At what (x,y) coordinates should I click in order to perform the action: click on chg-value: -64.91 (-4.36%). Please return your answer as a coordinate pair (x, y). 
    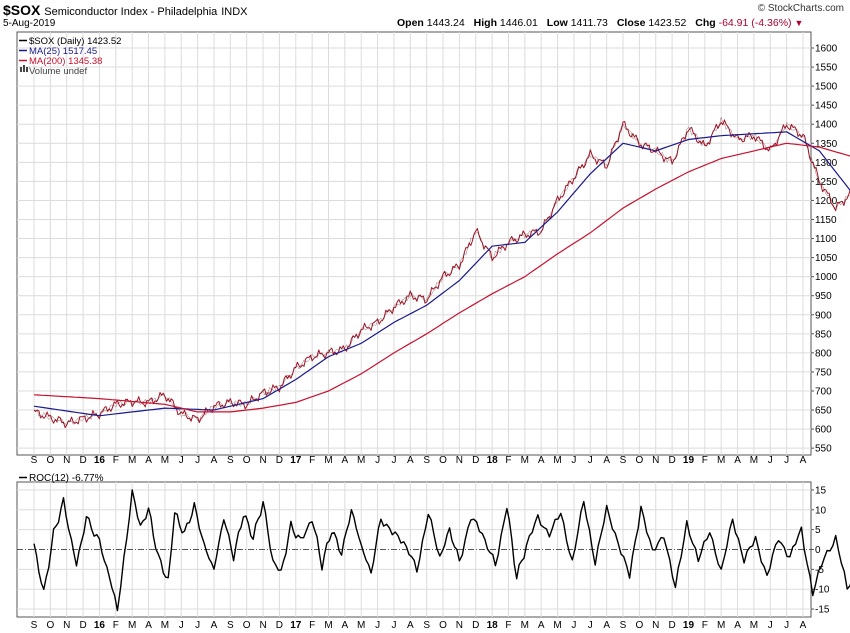
    Looking at the image, I should click on (755, 23).